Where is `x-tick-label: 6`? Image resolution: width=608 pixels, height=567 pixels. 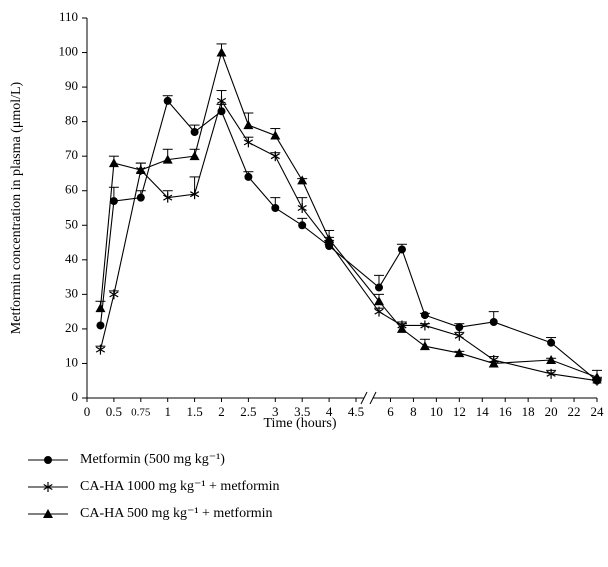 x-tick-label: 6 is located at coordinates (390, 411).